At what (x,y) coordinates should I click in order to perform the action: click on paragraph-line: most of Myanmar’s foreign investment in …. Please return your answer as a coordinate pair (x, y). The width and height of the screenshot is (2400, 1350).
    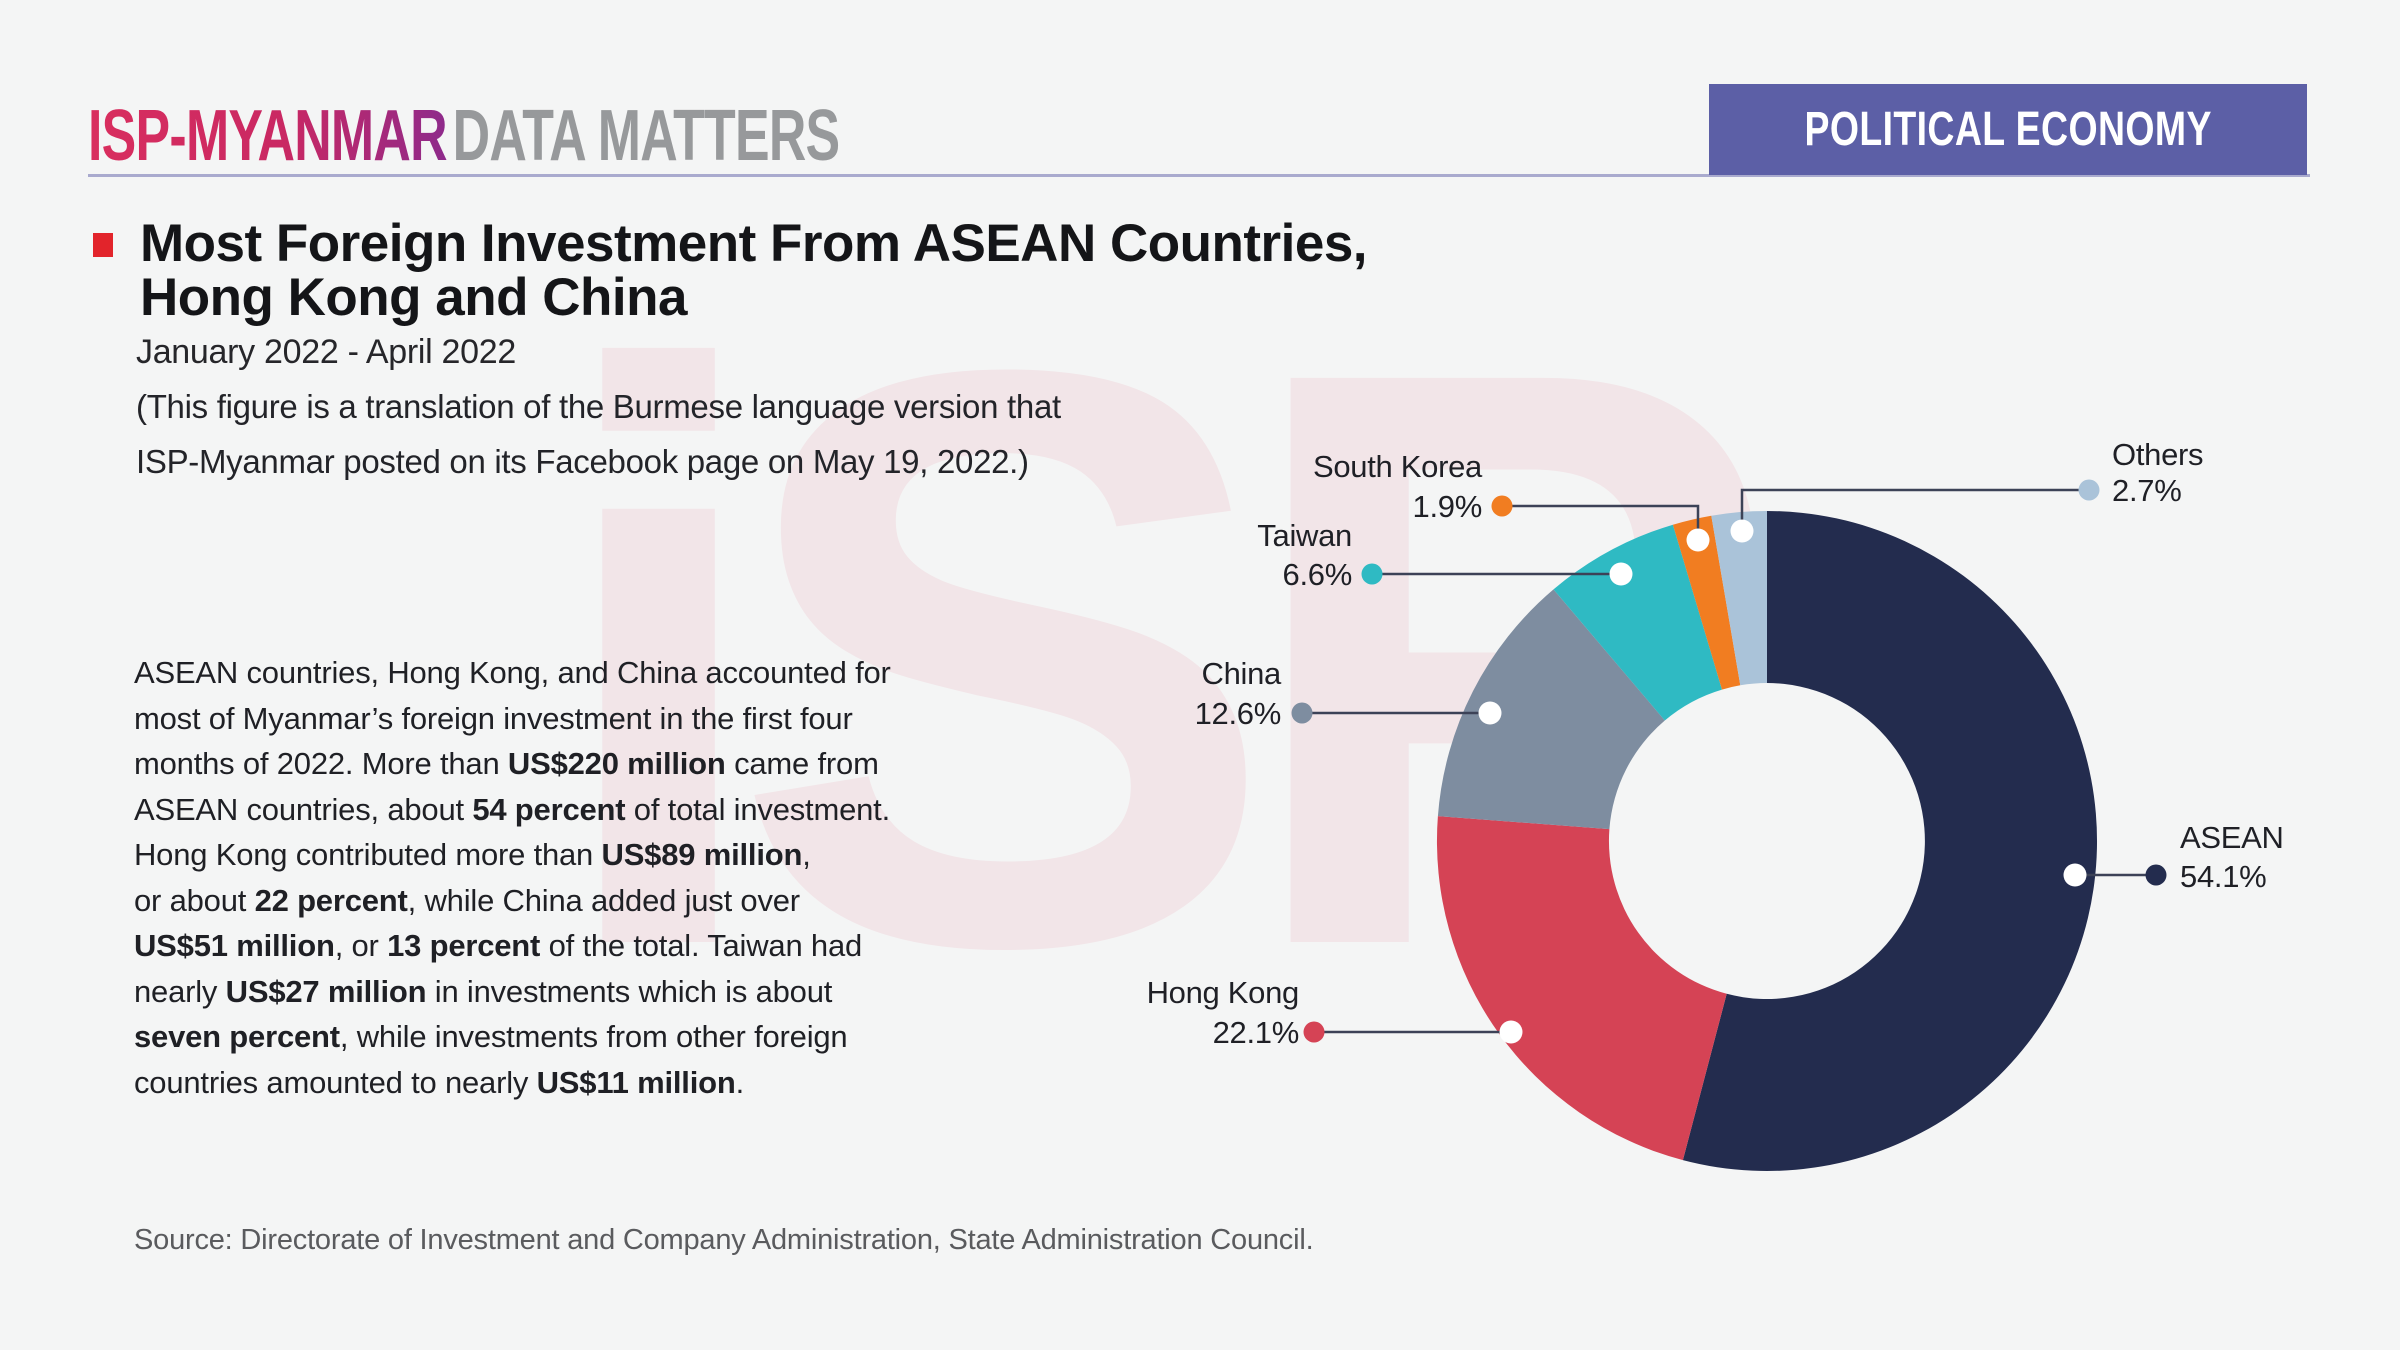
    Looking at the image, I should click on (493, 718).